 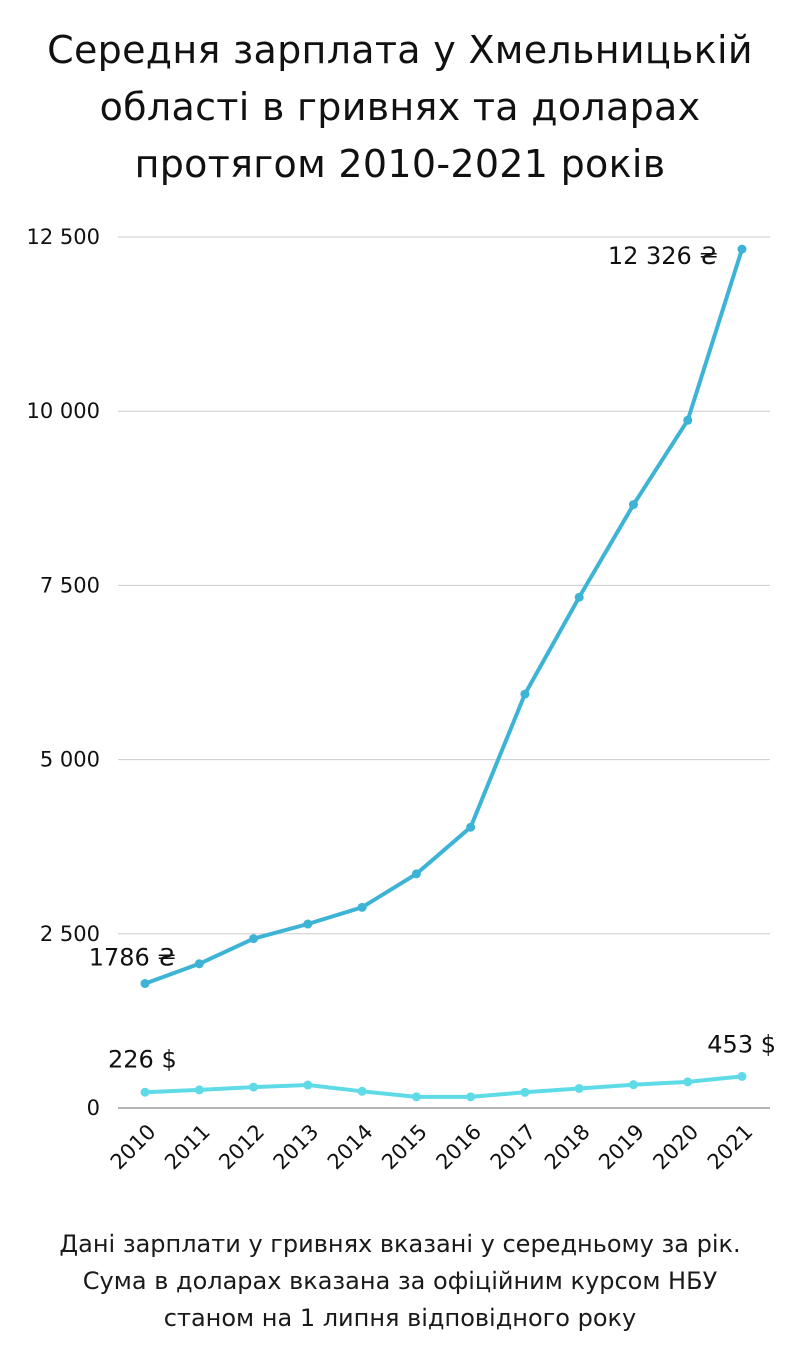 What do you see at coordinates (296, 1147) in the screenshot?
I see `x-tick-label: 2013` at bounding box center [296, 1147].